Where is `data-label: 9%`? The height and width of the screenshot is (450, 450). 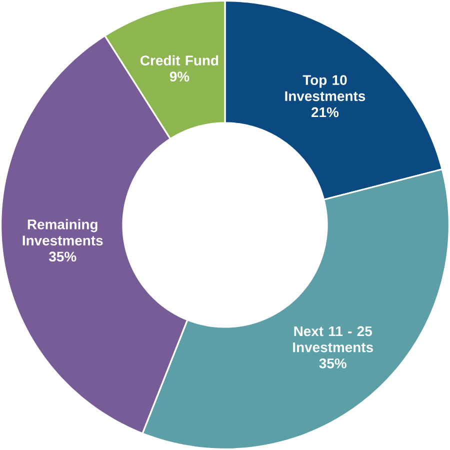
data-label: 9% is located at coordinates (180, 77).